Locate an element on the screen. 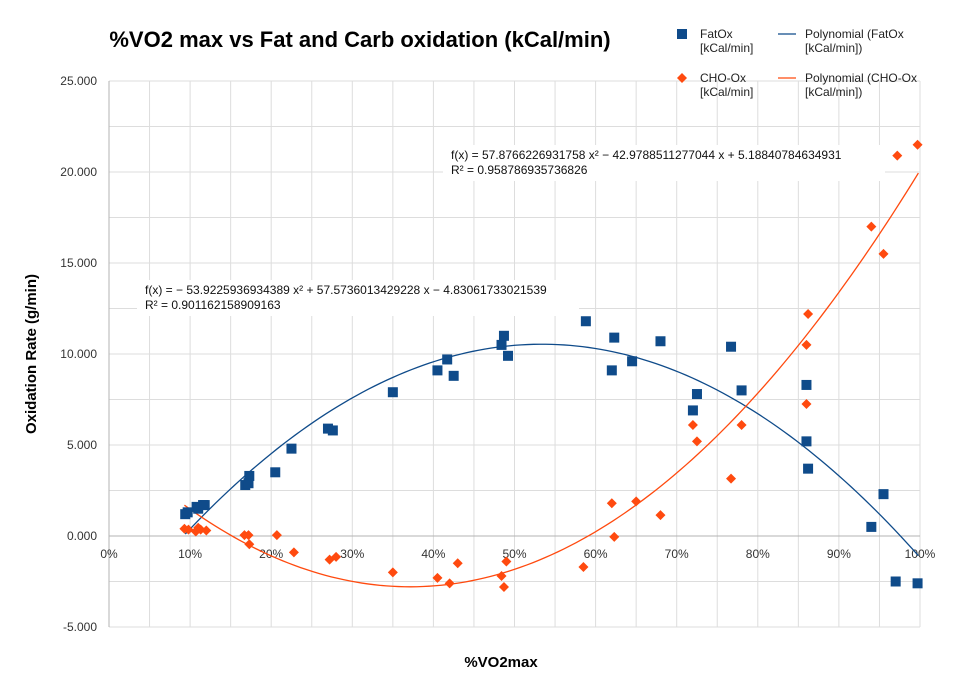 This screenshot has width=958, height=692. x-tick-label: 40% is located at coordinates (433, 554).